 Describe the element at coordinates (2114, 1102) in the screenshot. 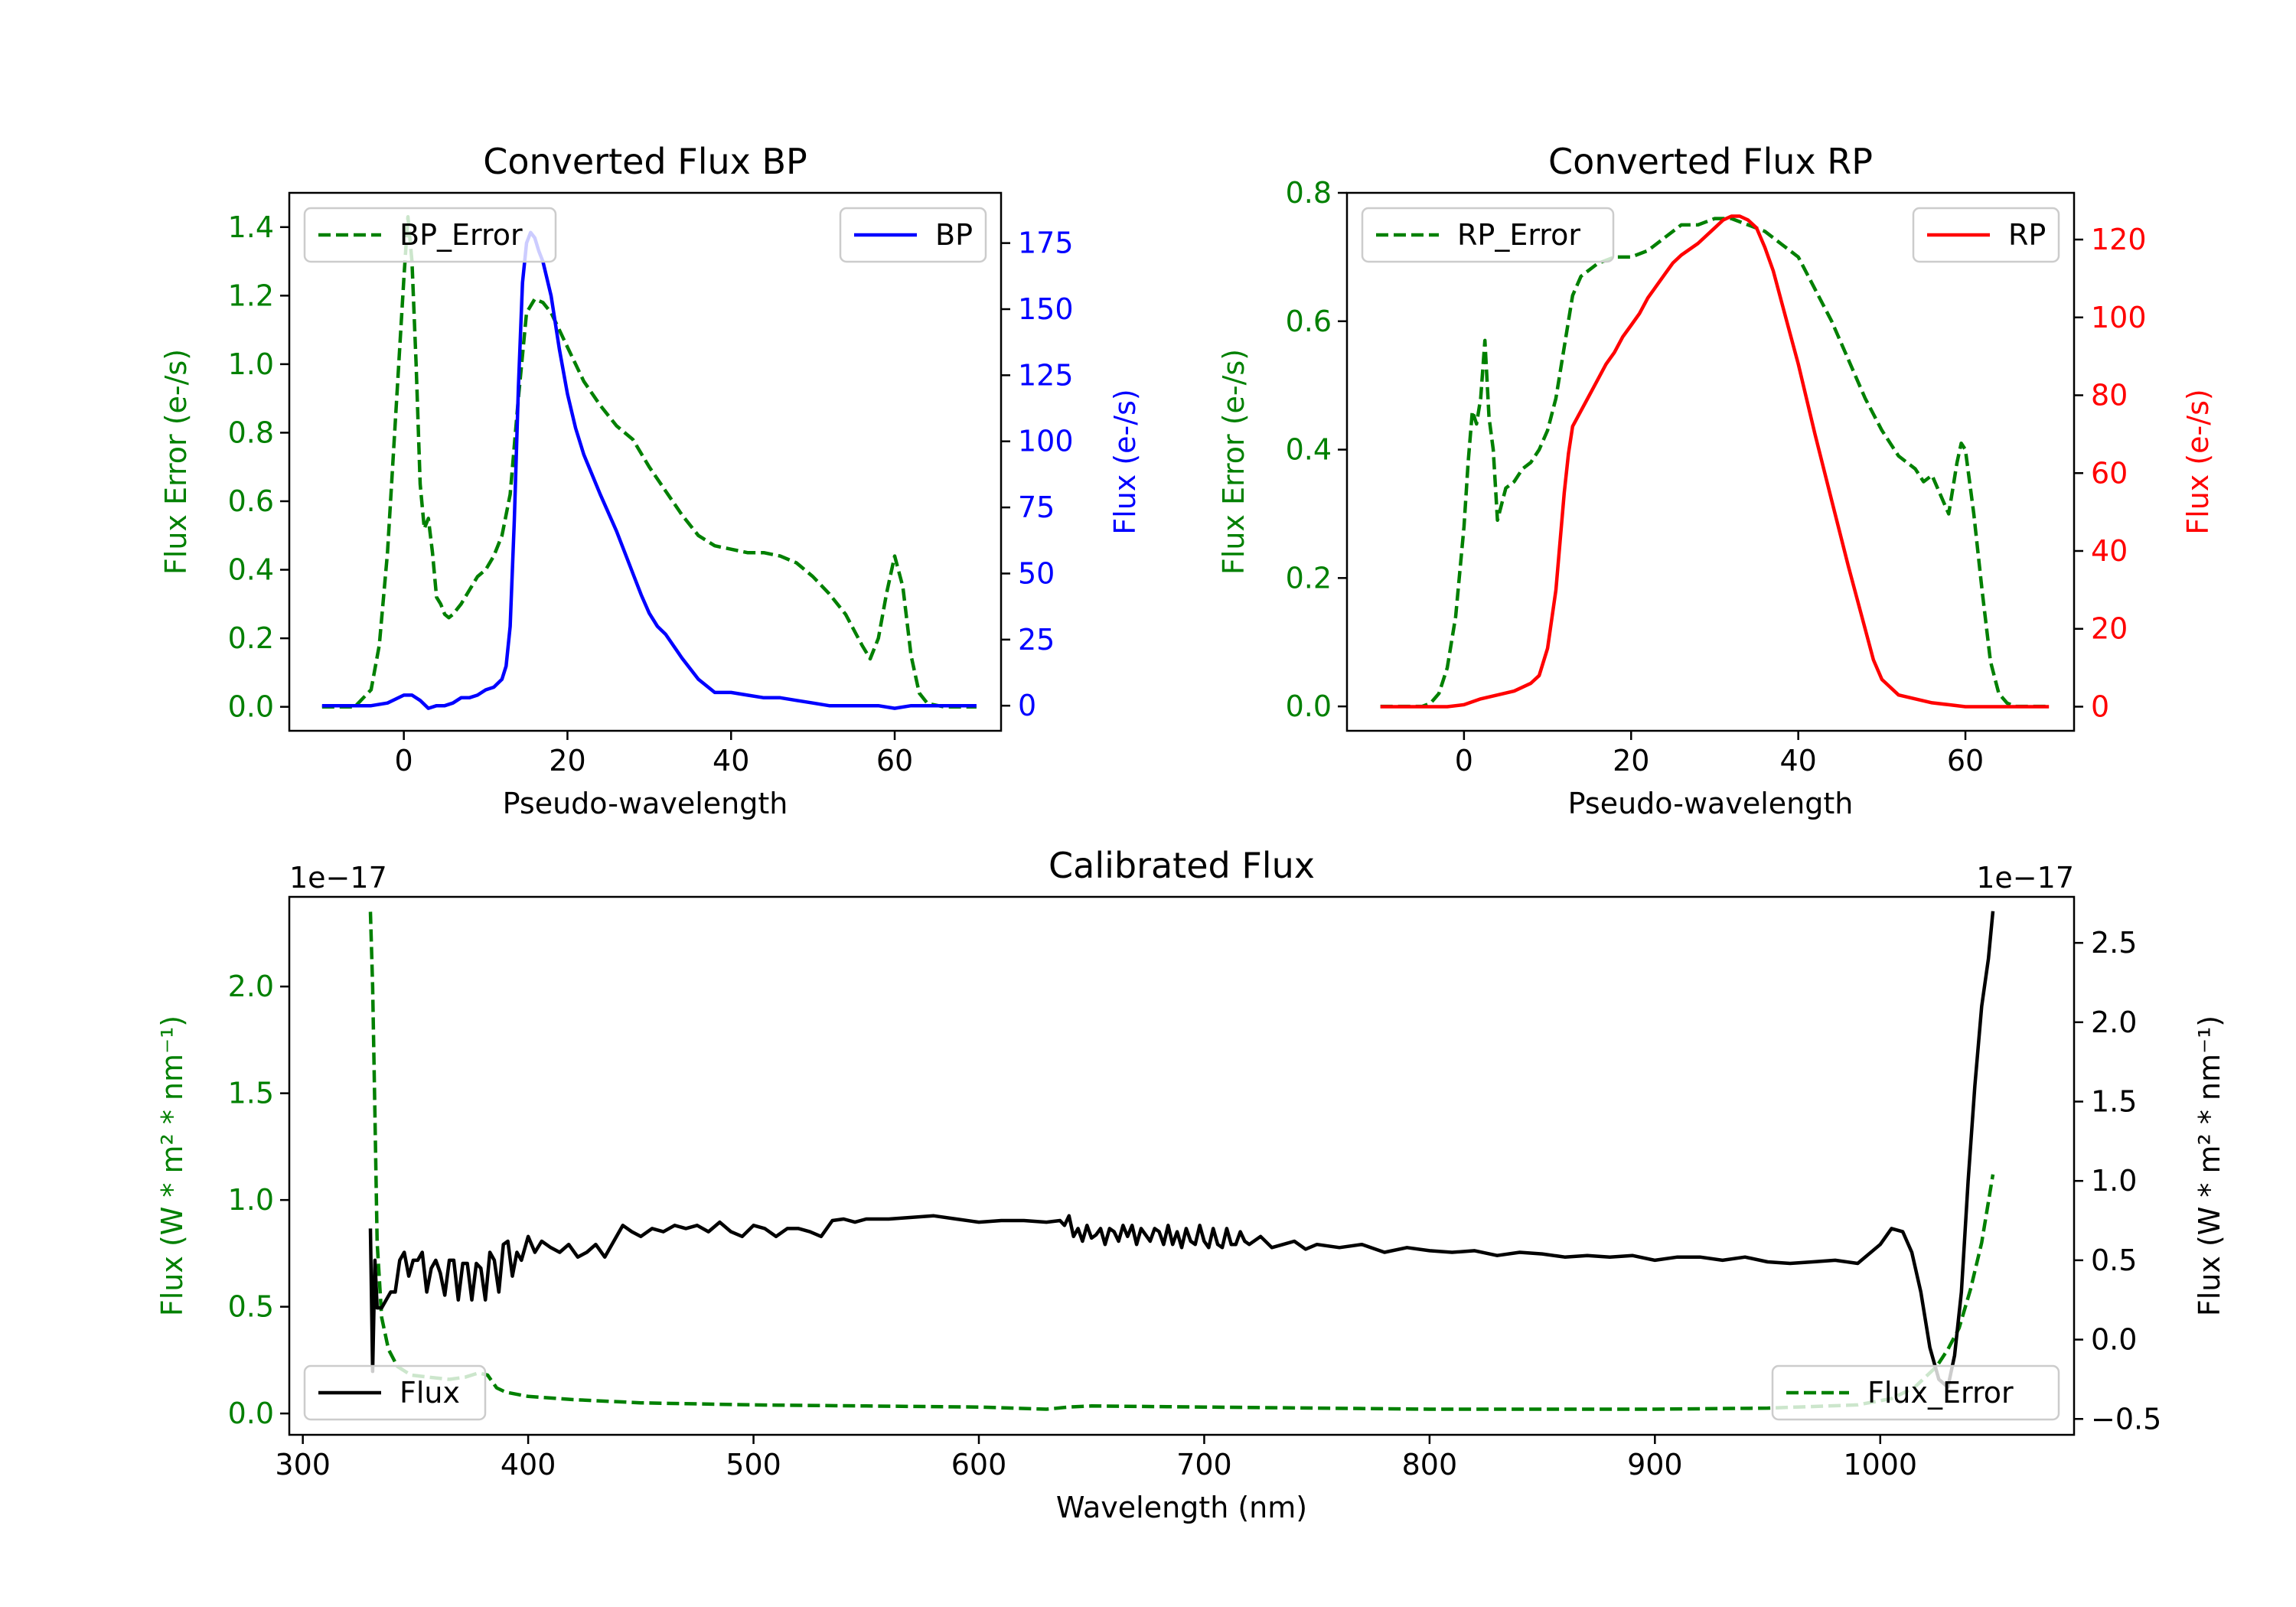

I see `y-right-tick-label: 1.5` at that location.